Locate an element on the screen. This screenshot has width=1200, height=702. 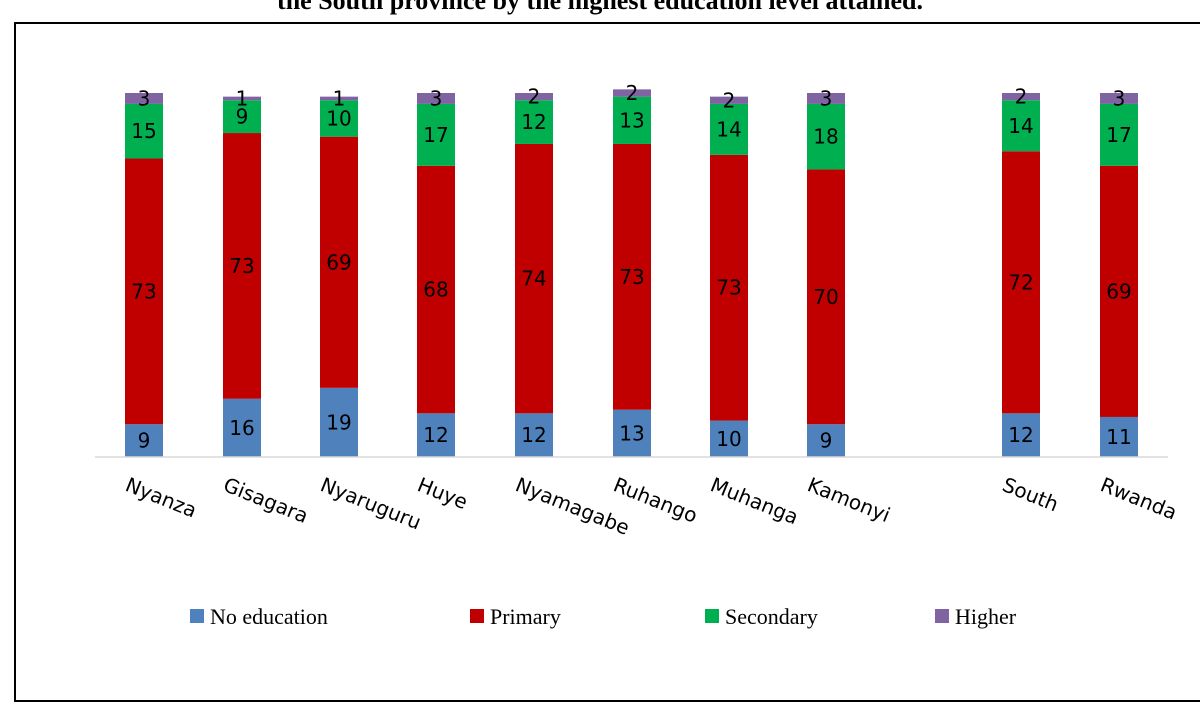
bar-segment-no-education-nyanza is located at coordinates (144, 440).